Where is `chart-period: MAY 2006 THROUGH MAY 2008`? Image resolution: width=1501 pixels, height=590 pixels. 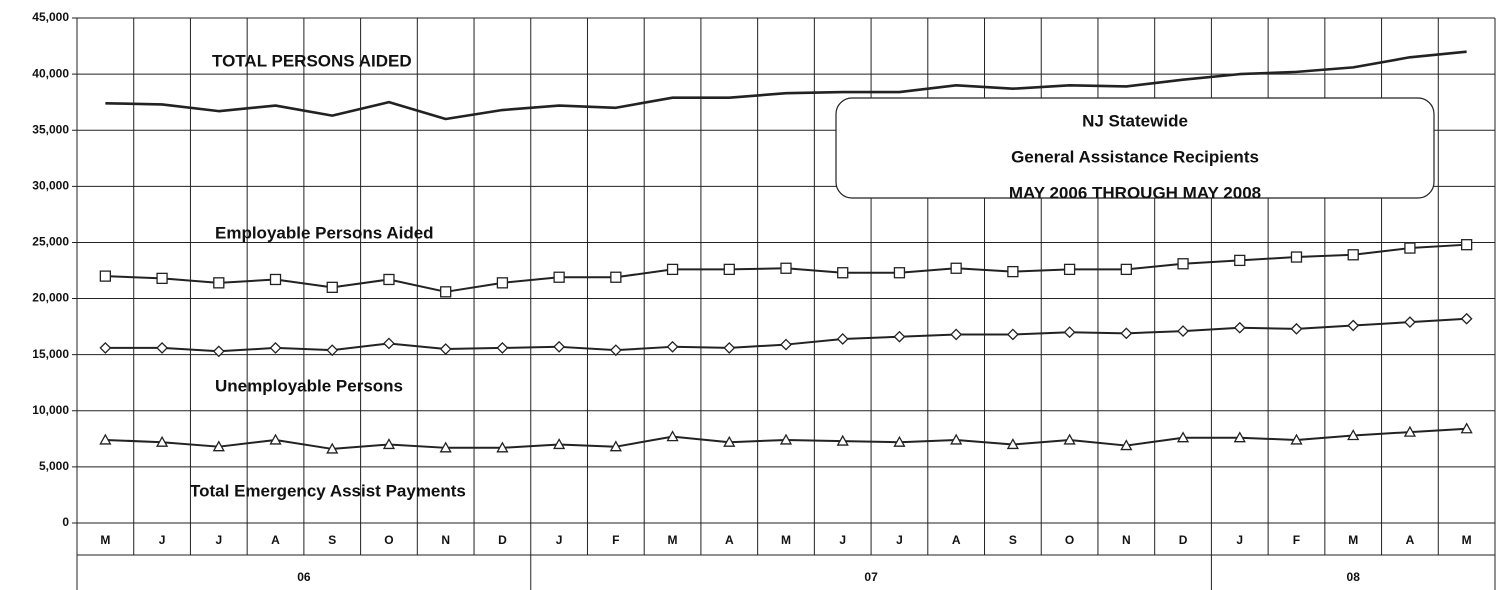 chart-period: MAY 2006 THROUGH MAY 2008 is located at coordinates (1135, 192).